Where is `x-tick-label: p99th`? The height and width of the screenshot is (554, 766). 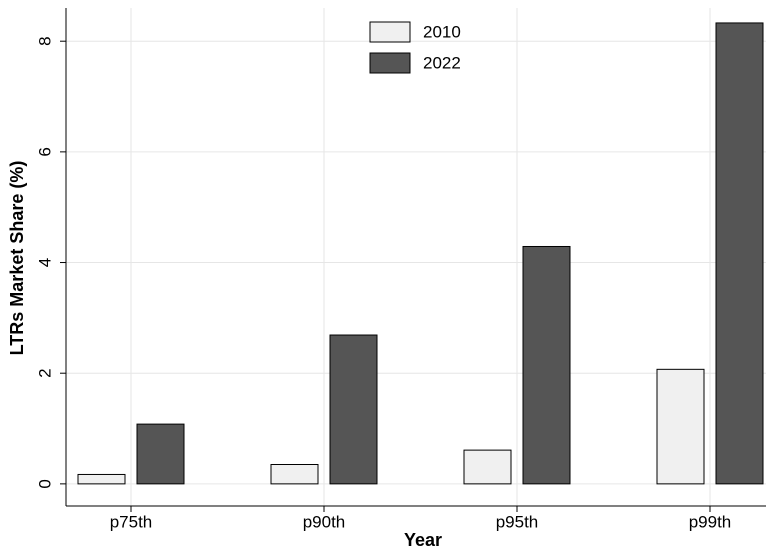 x-tick-label: p99th is located at coordinates (710, 521).